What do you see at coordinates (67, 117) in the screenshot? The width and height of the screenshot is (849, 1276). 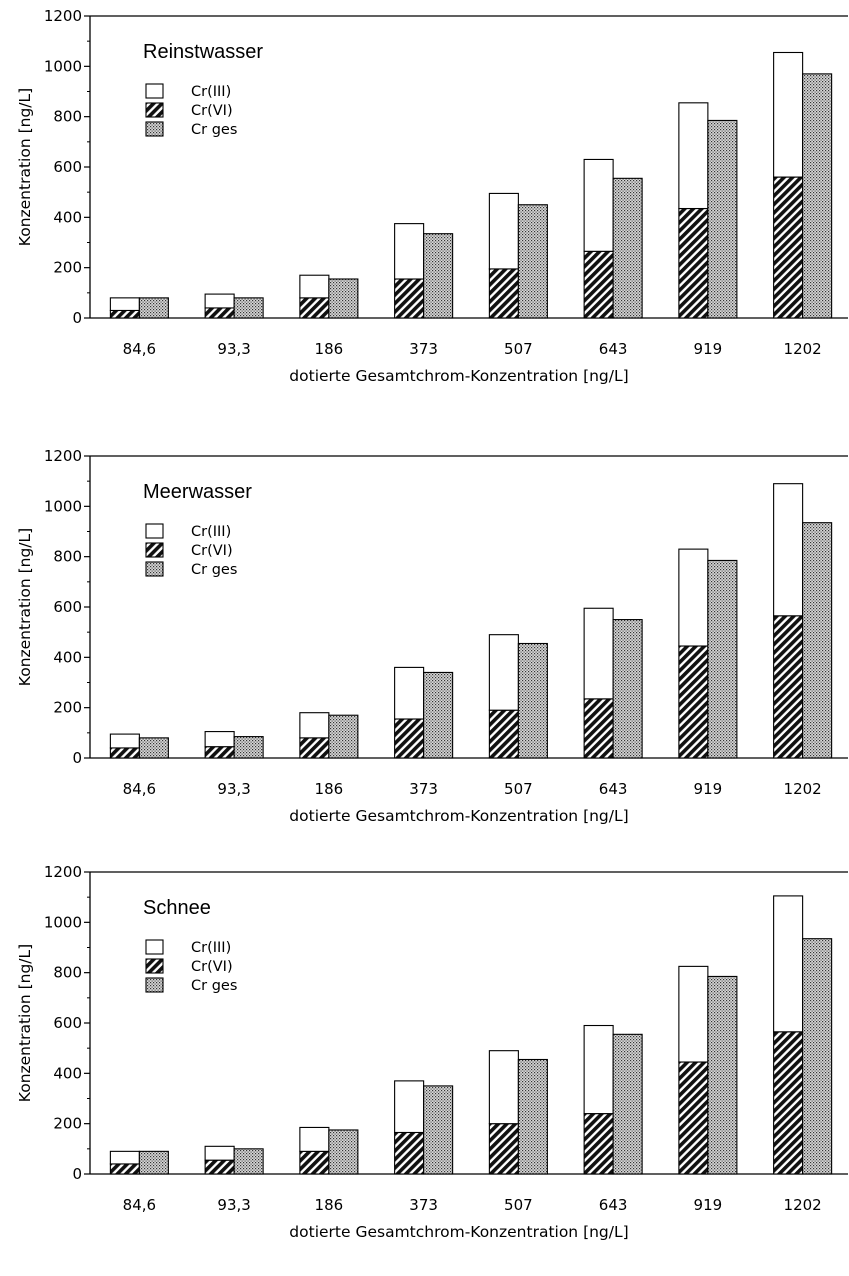 I see `y-tick-label: 800` at bounding box center [67, 117].